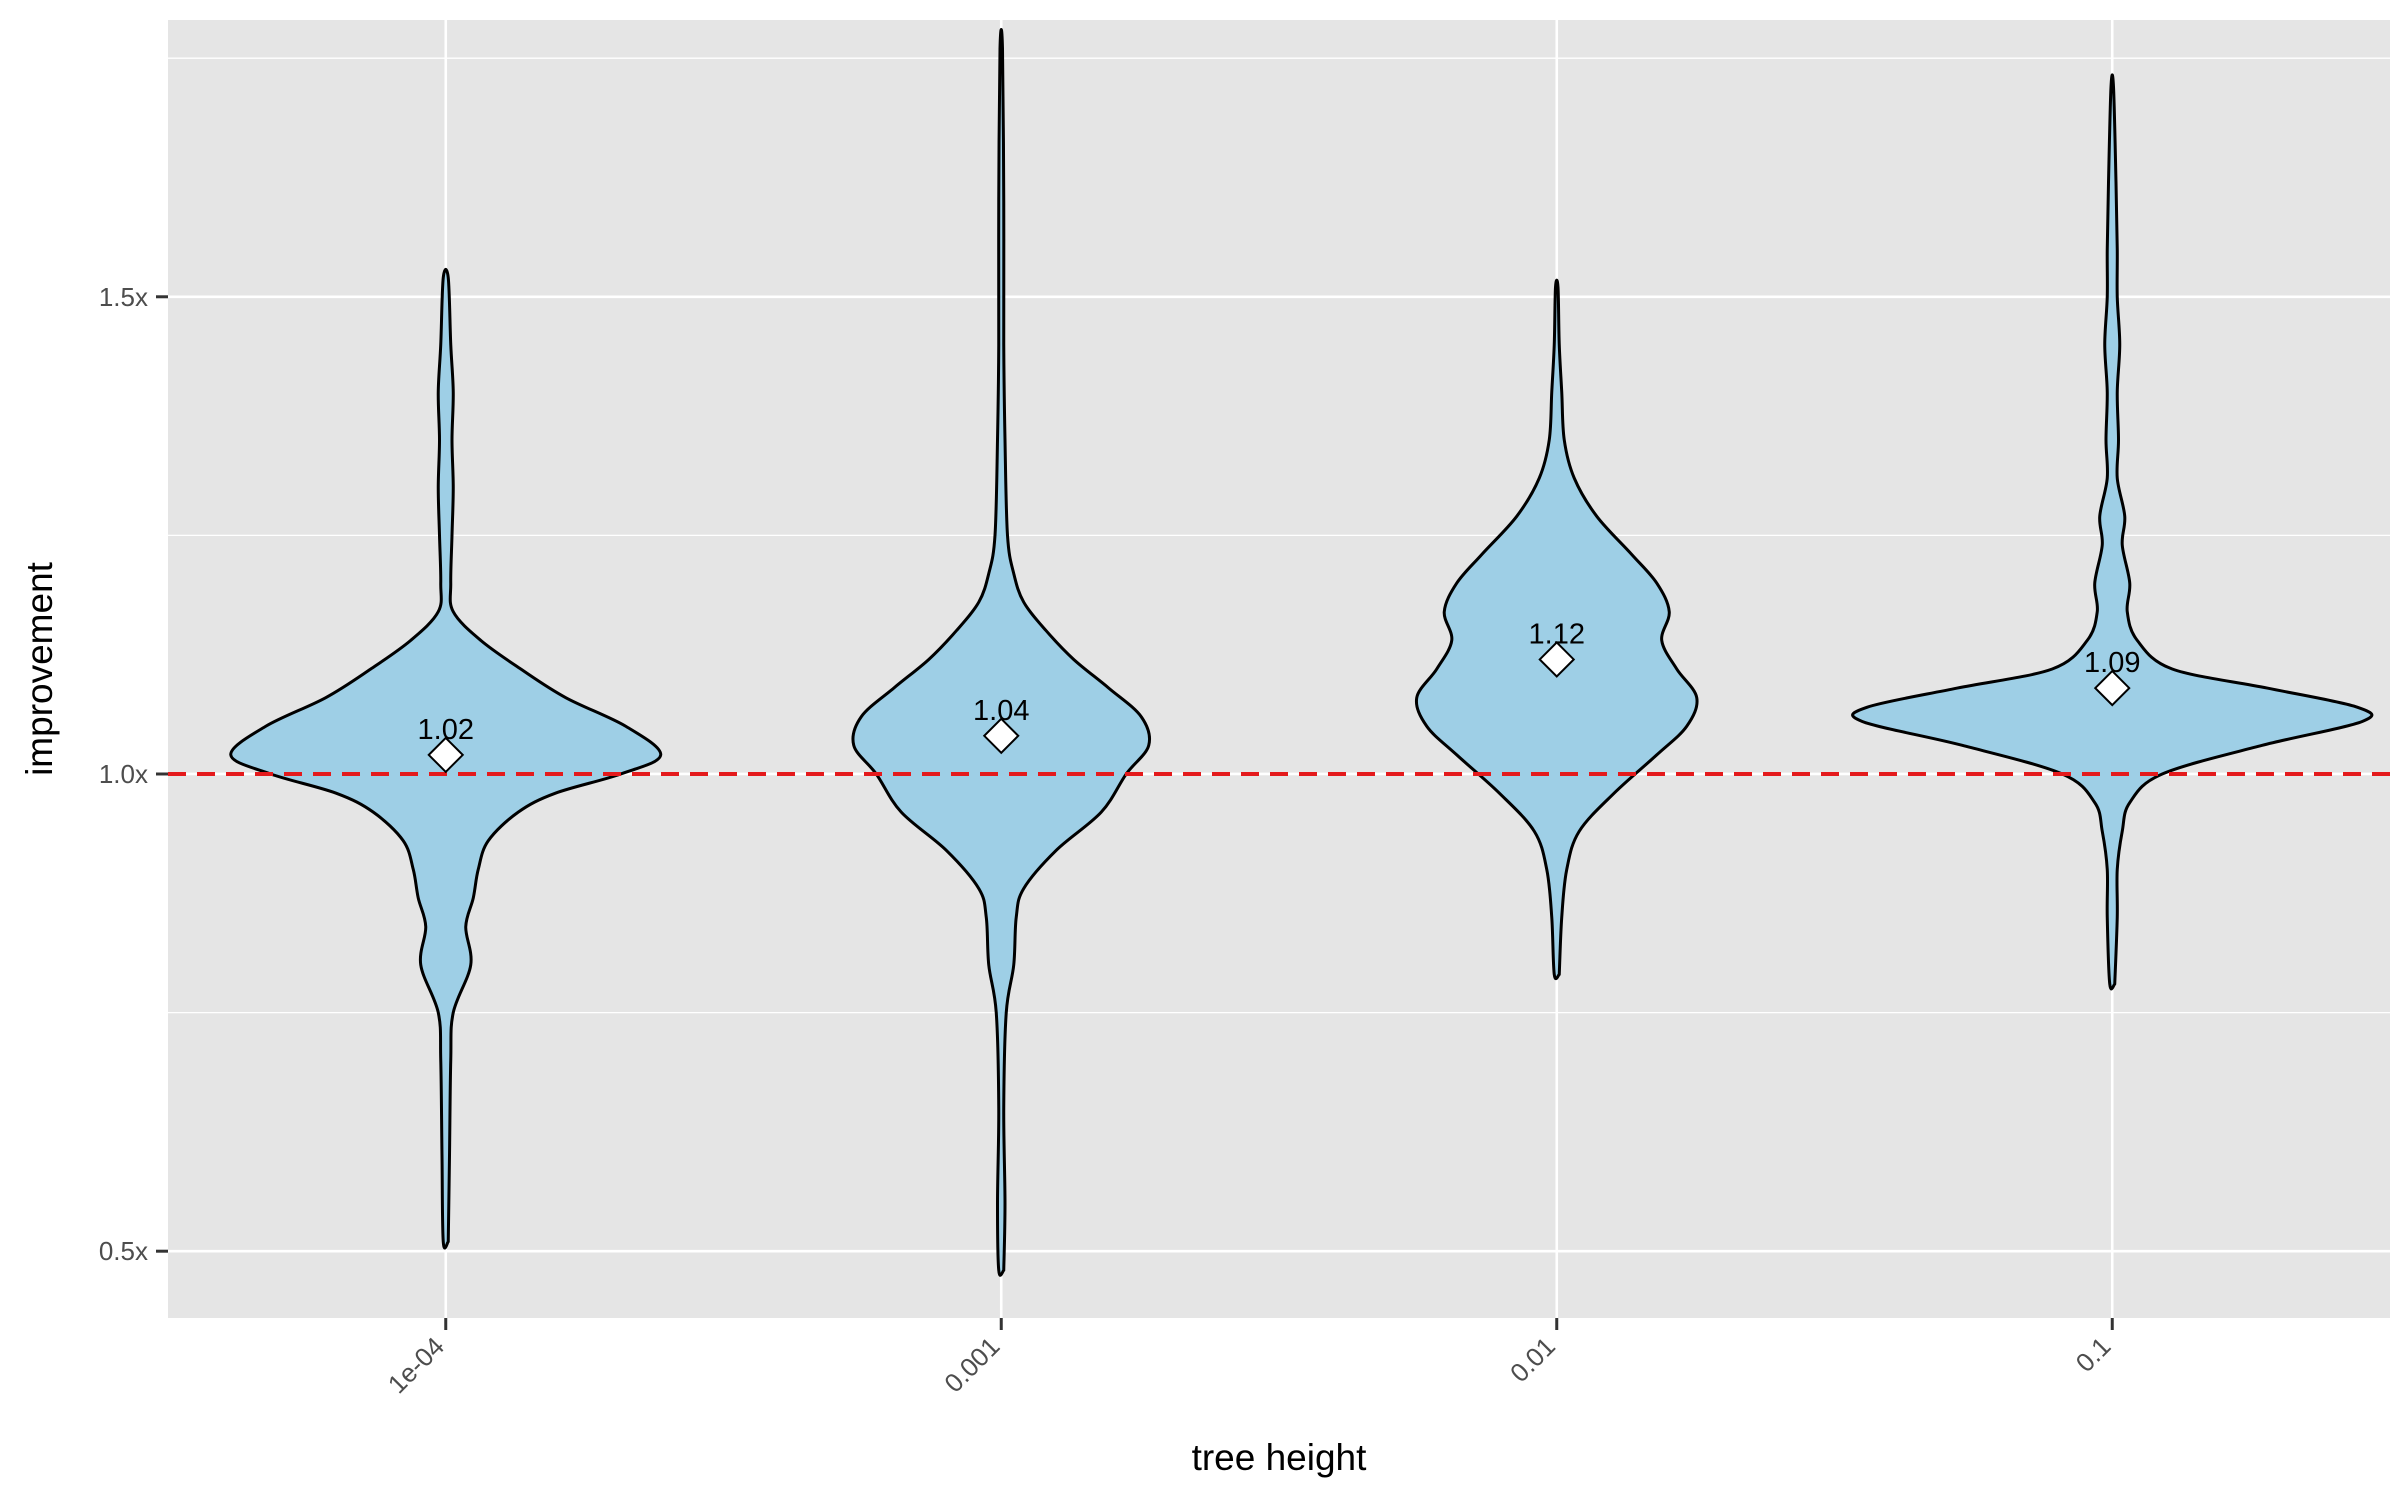 The width and height of the screenshot is (2400, 1500). Describe the element at coordinates (1557, 659) in the screenshot. I see `mean-marker-0.01` at that location.